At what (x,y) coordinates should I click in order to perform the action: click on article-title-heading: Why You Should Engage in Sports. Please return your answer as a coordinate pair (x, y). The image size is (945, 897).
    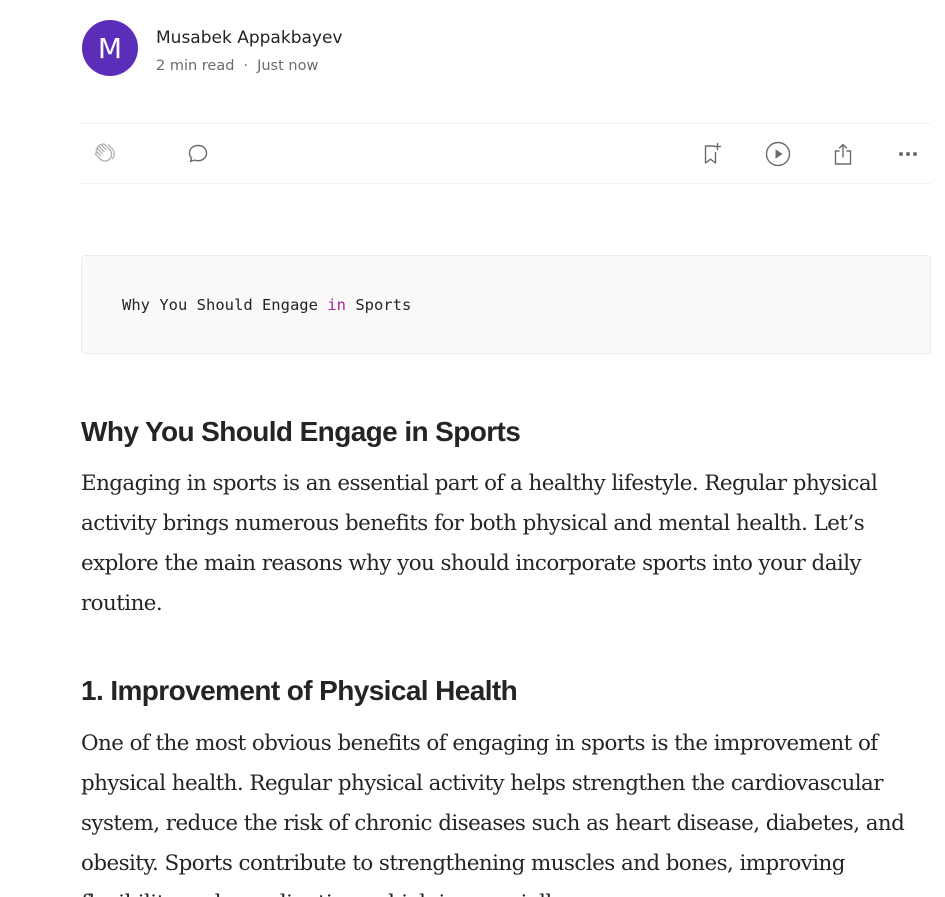
    Looking at the image, I should click on (301, 431).